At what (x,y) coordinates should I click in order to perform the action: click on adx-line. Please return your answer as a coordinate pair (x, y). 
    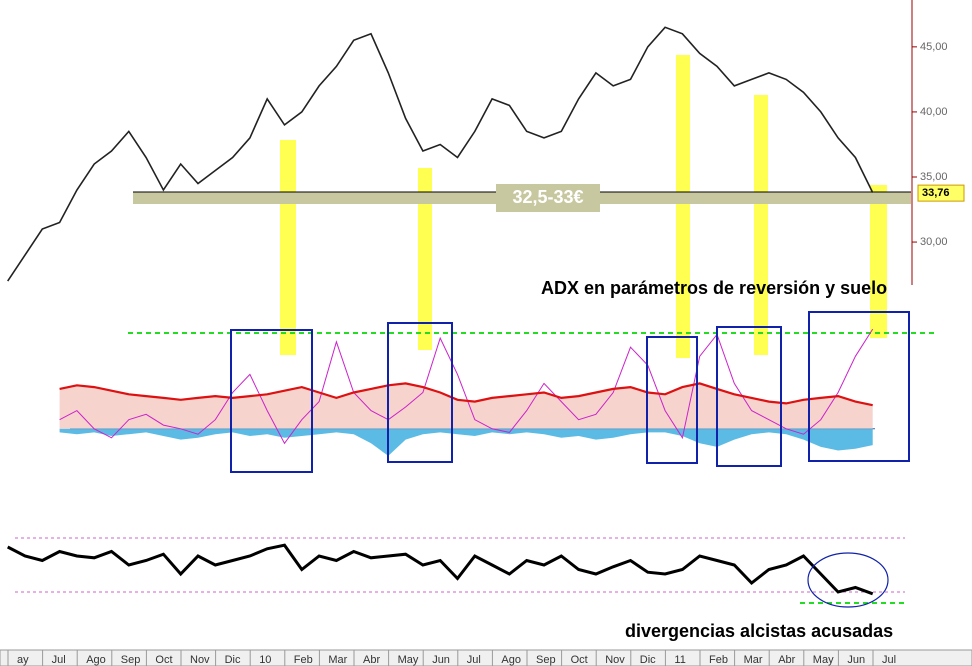
    Looking at the image, I should click on (466, 394).